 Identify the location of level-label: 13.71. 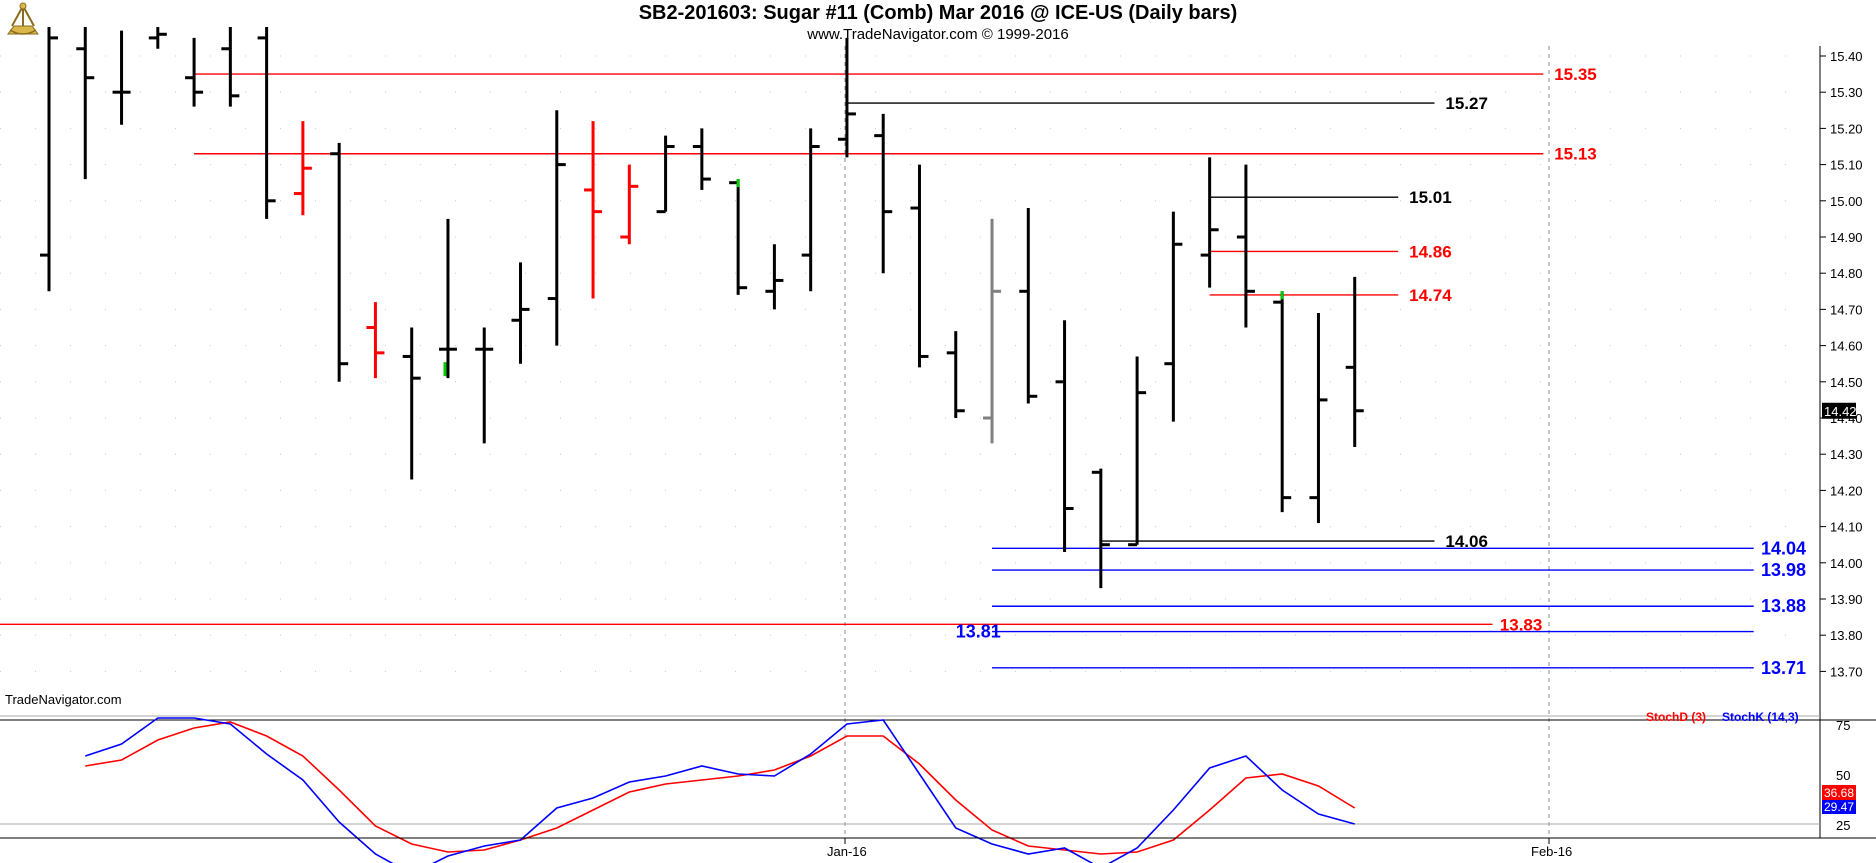
(1783, 668).